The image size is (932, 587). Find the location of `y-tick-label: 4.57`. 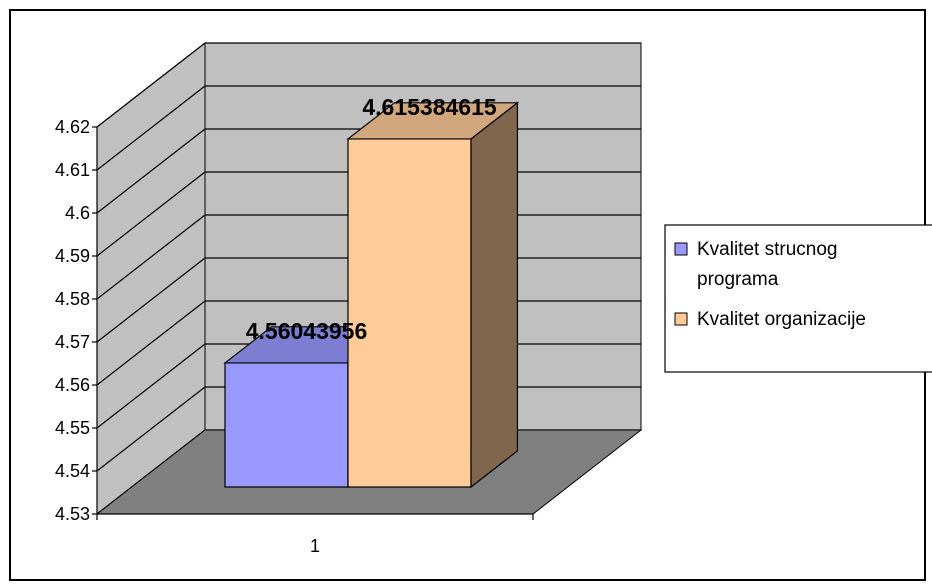

y-tick-label: 4.57 is located at coordinates (72, 342).